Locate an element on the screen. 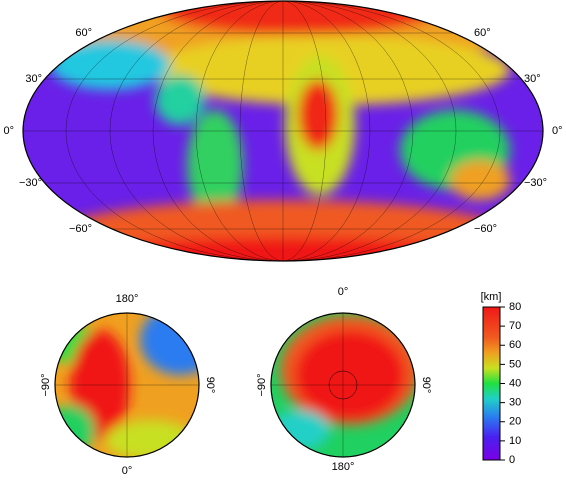 This screenshot has height=481, width=566. colorbar-tick-label: 60 is located at coordinates (515, 345).